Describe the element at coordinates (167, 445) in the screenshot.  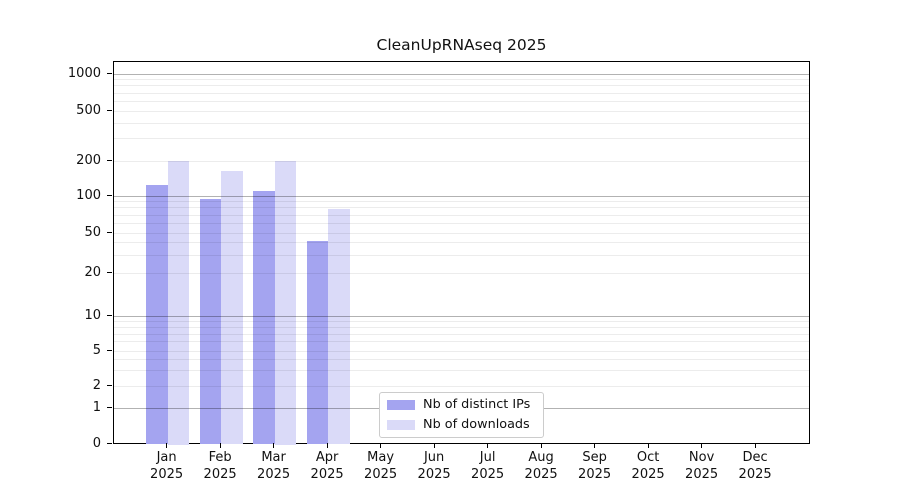
I see `x-tick-jan` at that location.